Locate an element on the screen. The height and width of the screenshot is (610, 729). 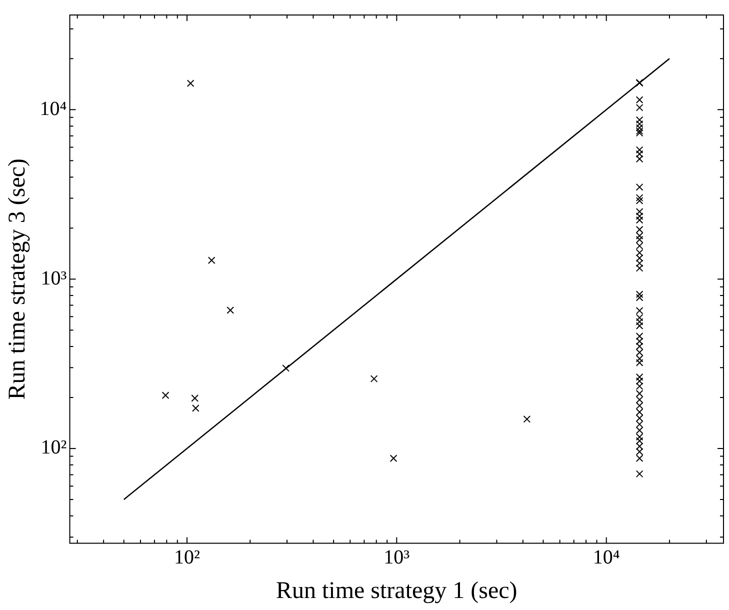
y-tick-label: 10⁴ is located at coordinates (53, 109).